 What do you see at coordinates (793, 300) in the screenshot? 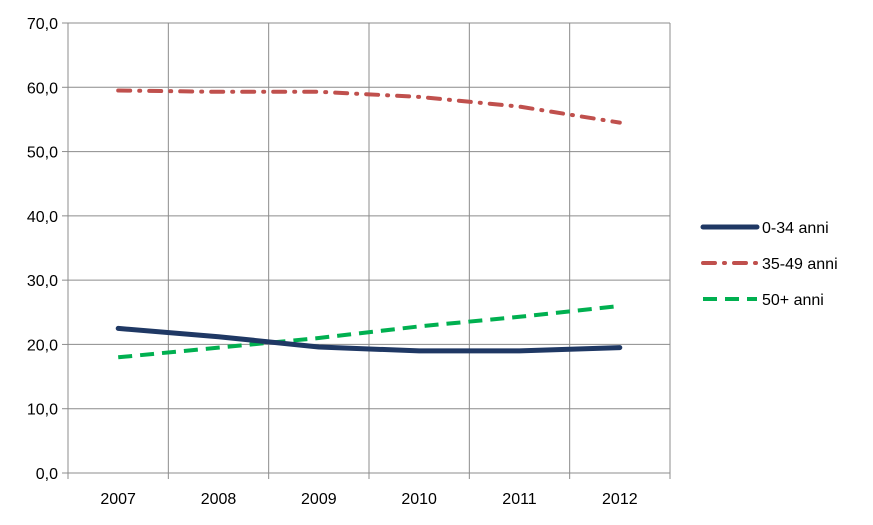
I see `legend-label: 50+ anni` at bounding box center [793, 300].